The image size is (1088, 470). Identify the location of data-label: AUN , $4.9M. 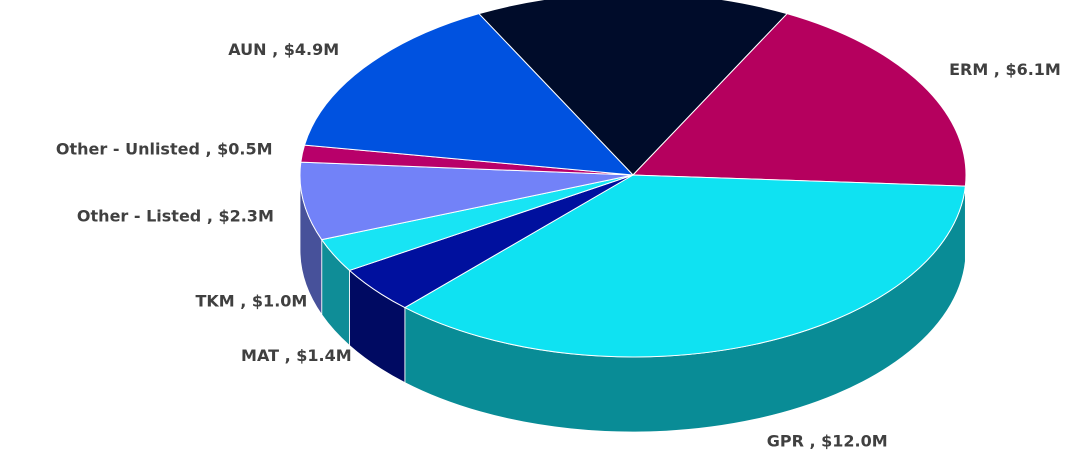
(283, 49).